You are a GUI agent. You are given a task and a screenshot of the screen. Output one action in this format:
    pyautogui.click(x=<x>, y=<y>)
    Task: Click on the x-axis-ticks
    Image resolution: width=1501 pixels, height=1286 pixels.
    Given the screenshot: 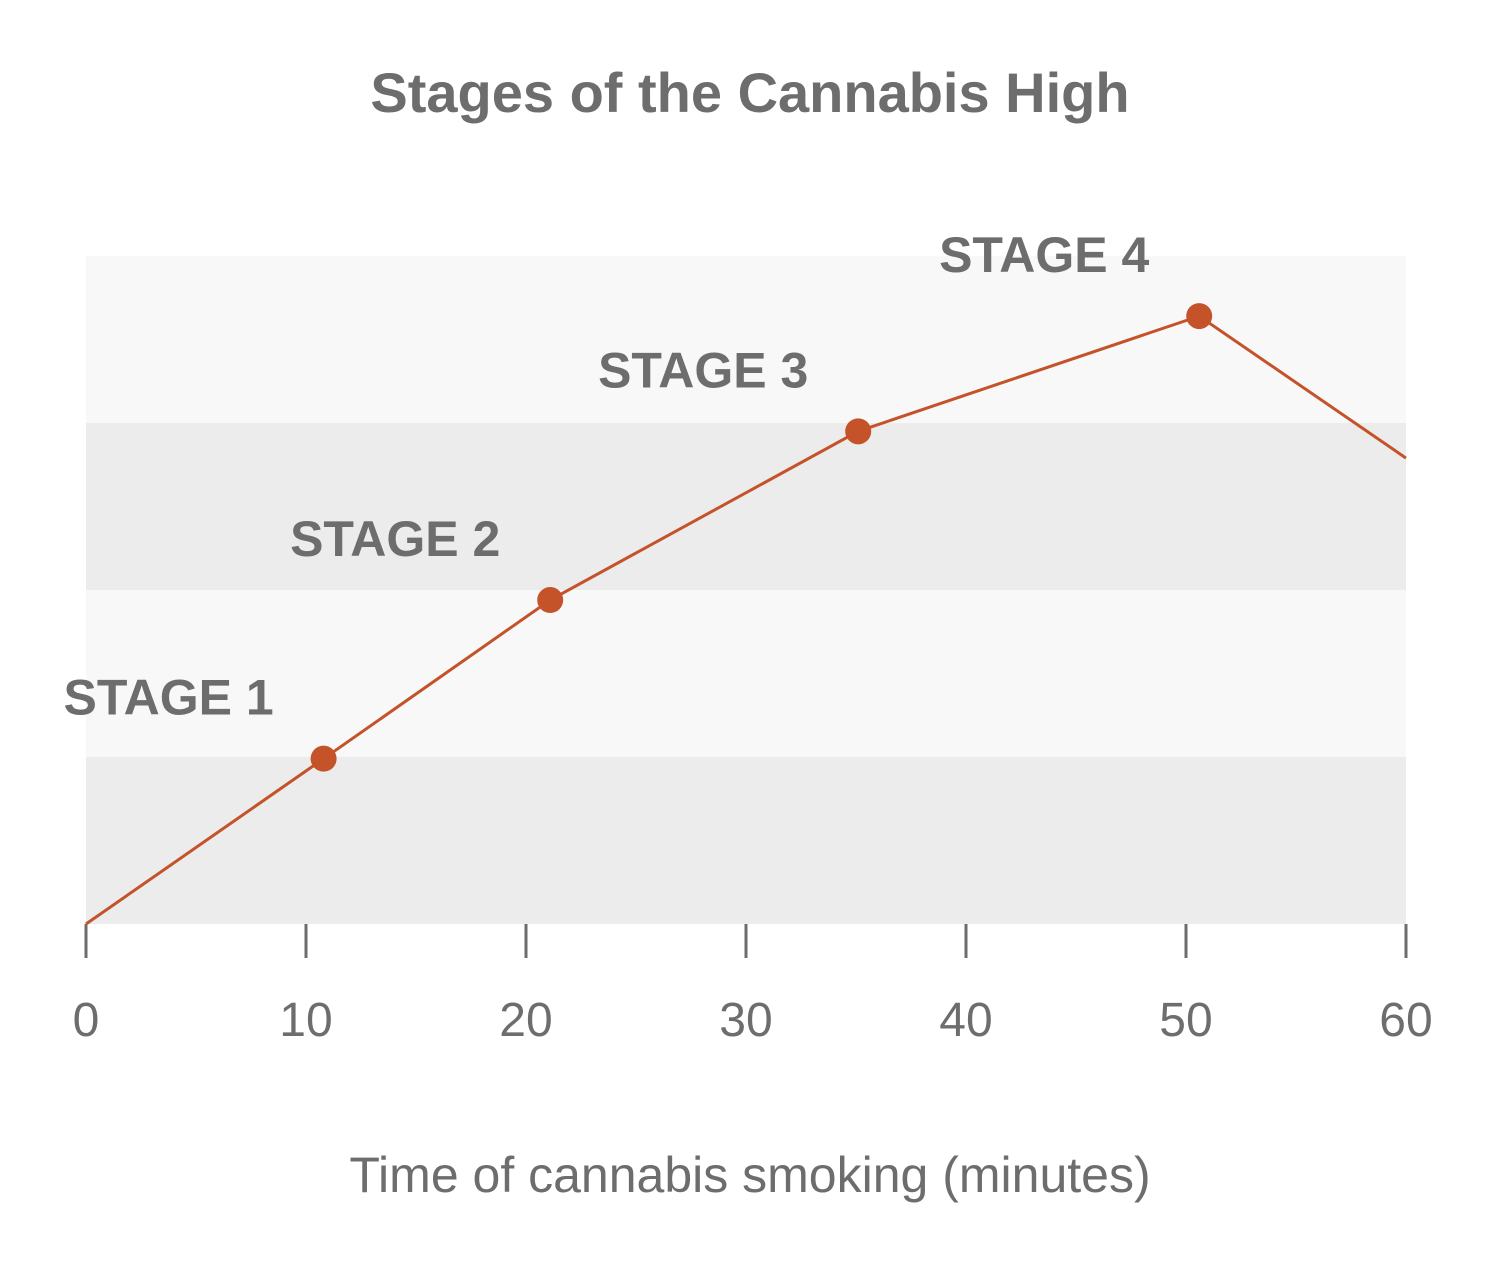 What is the action you would take?
    pyautogui.click(x=746, y=941)
    